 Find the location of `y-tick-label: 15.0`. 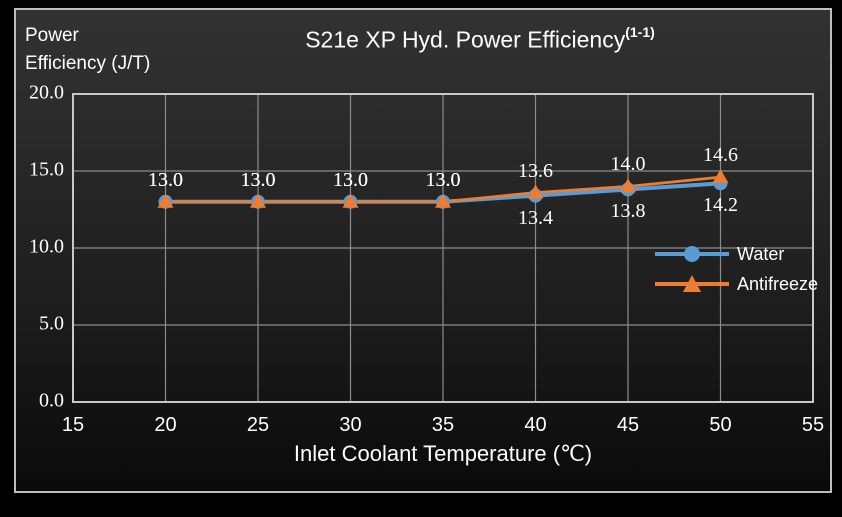

y-tick-label: 15.0 is located at coordinates (46, 169).